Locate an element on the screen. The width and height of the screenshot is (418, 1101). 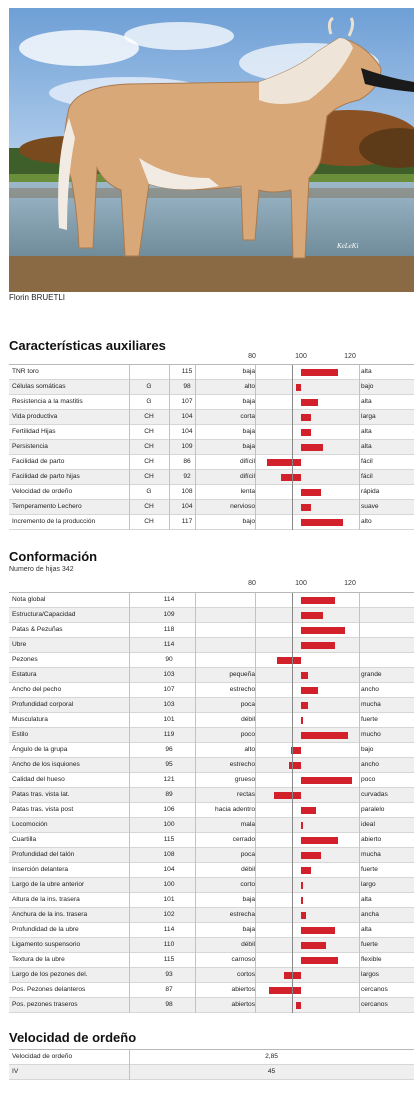
trait-name: Calidad del hueso is located at coordinates (38, 779).